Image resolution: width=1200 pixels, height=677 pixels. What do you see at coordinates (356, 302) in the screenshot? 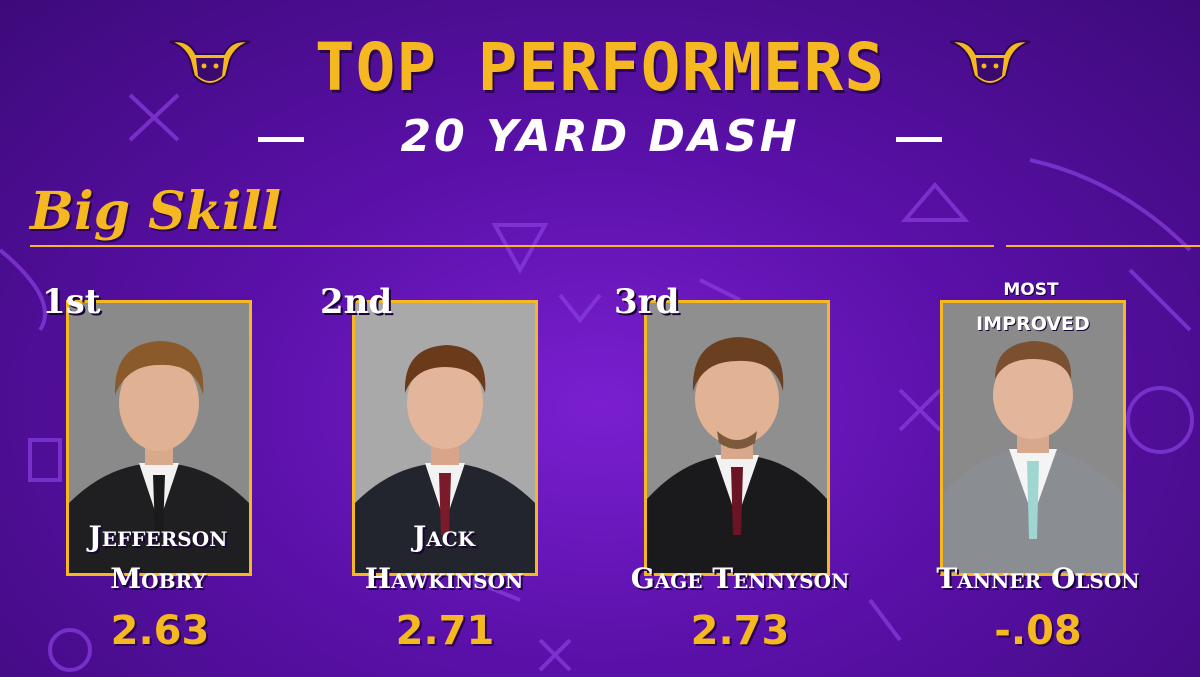
I see `rank-label: 2nd` at bounding box center [356, 302].